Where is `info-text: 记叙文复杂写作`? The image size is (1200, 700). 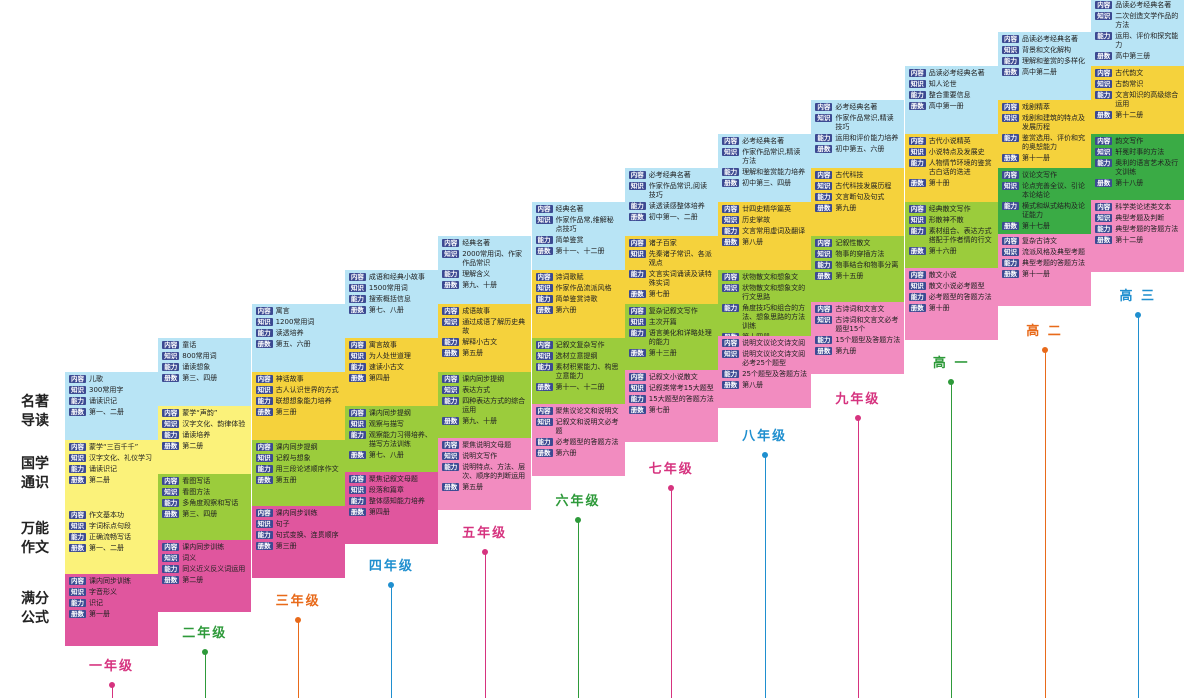 info-text: 记叙文复杂写作 is located at coordinates (580, 345).